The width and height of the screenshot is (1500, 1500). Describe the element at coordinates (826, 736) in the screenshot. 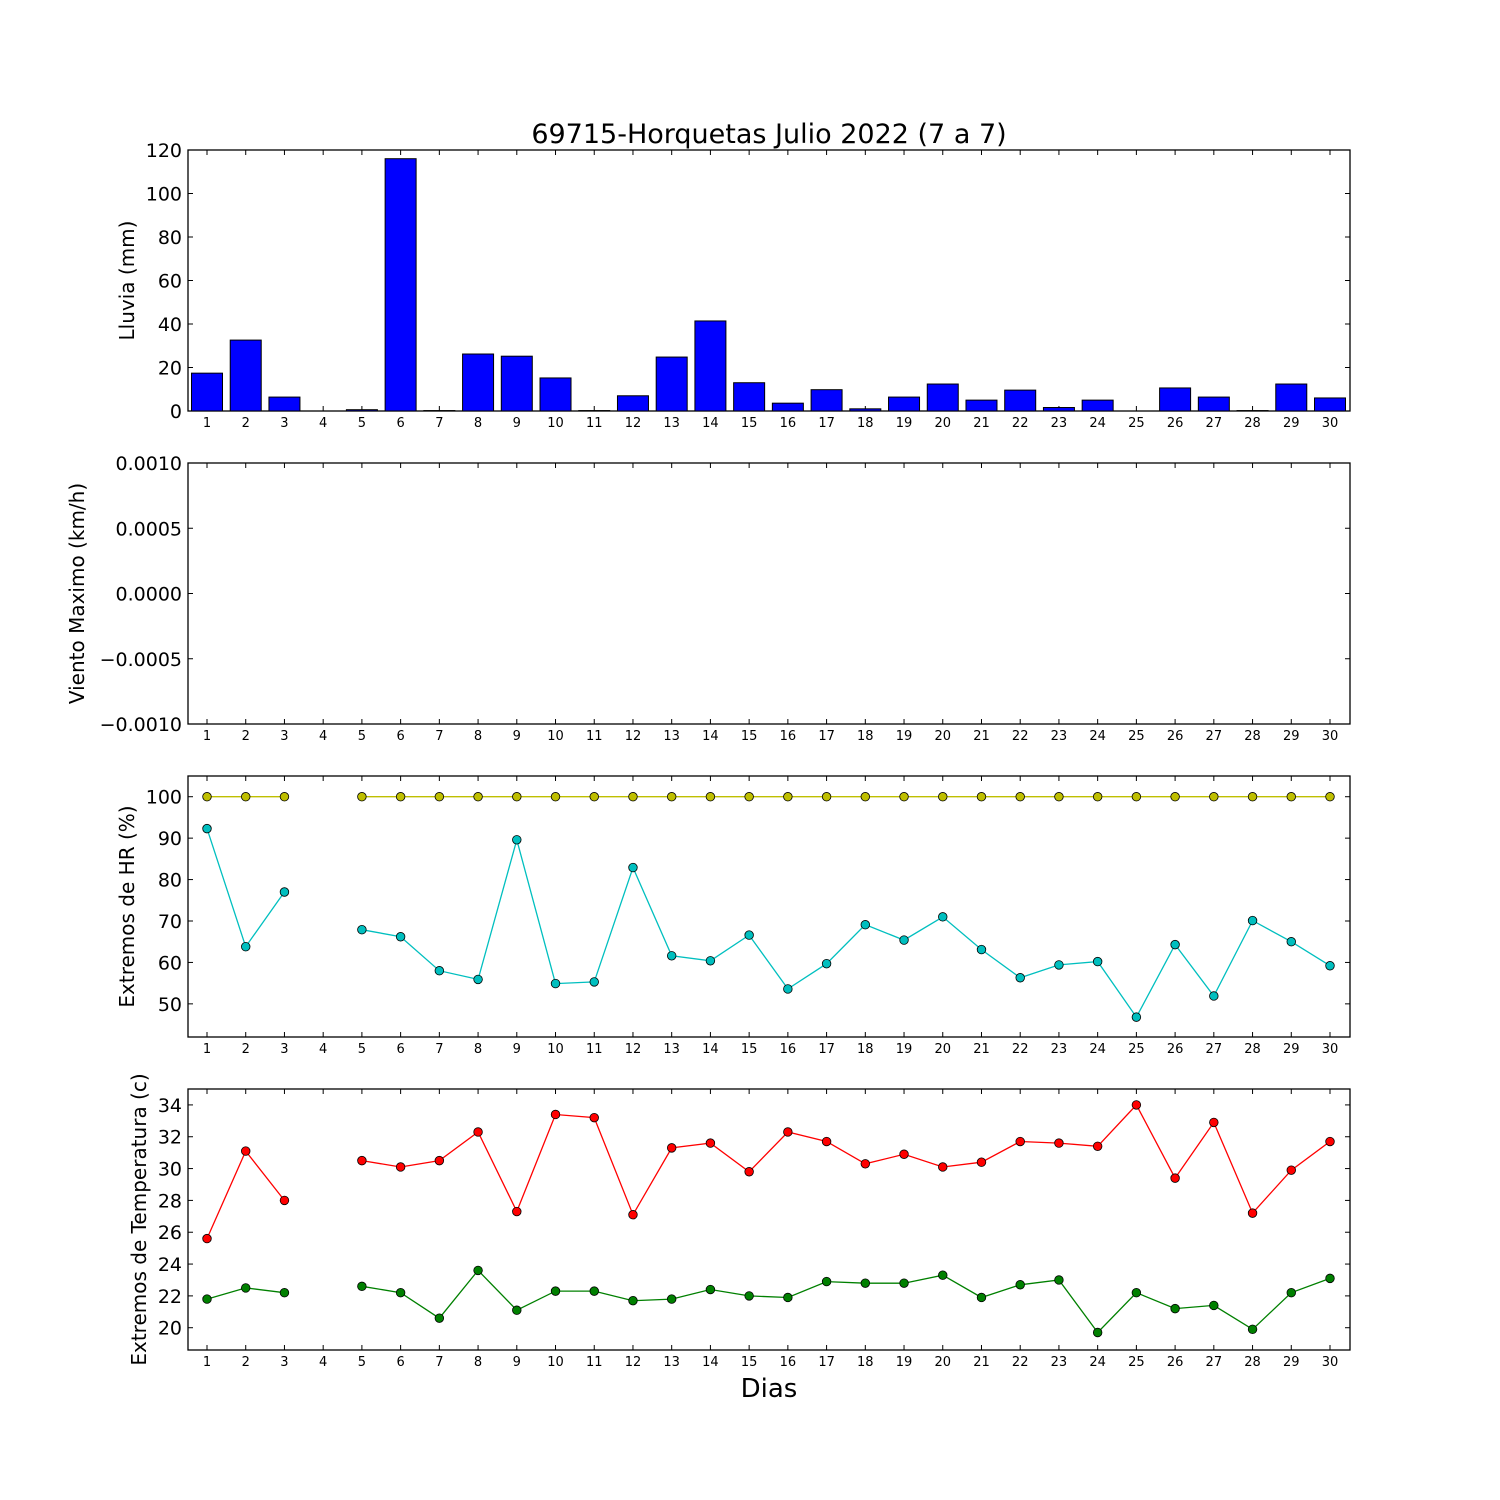

I see `x-tick-label: 17` at that location.